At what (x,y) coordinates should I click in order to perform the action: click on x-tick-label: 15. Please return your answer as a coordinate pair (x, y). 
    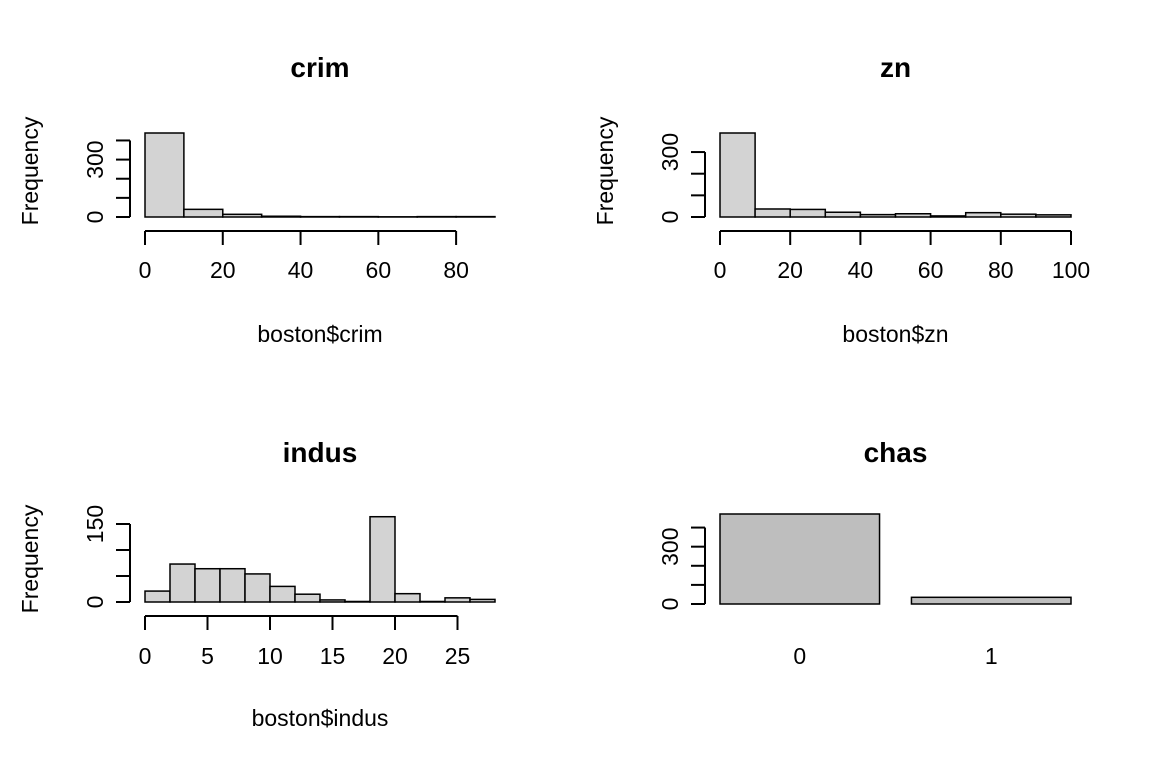
    Looking at the image, I should click on (333, 656).